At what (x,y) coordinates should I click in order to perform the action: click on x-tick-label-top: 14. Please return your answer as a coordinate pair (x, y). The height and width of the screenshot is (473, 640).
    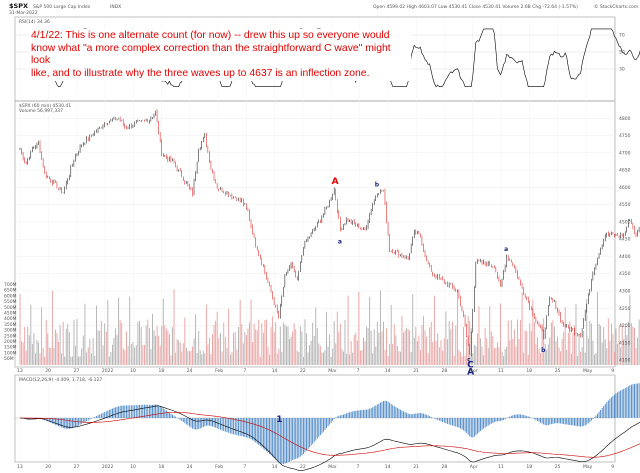
    Looking at the image, I should click on (388, 371).